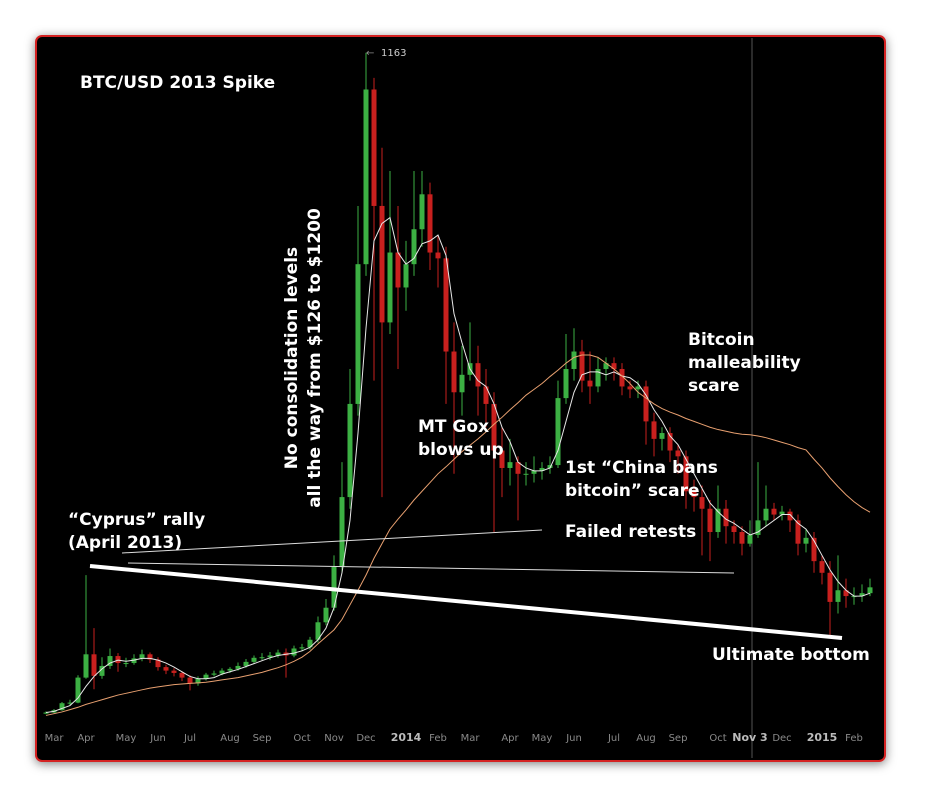 Image resolution: width=927 pixels, height=804 pixels. Describe the element at coordinates (749, 737) in the screenshot. I see `x-tick-label: Nov 3` at that location.